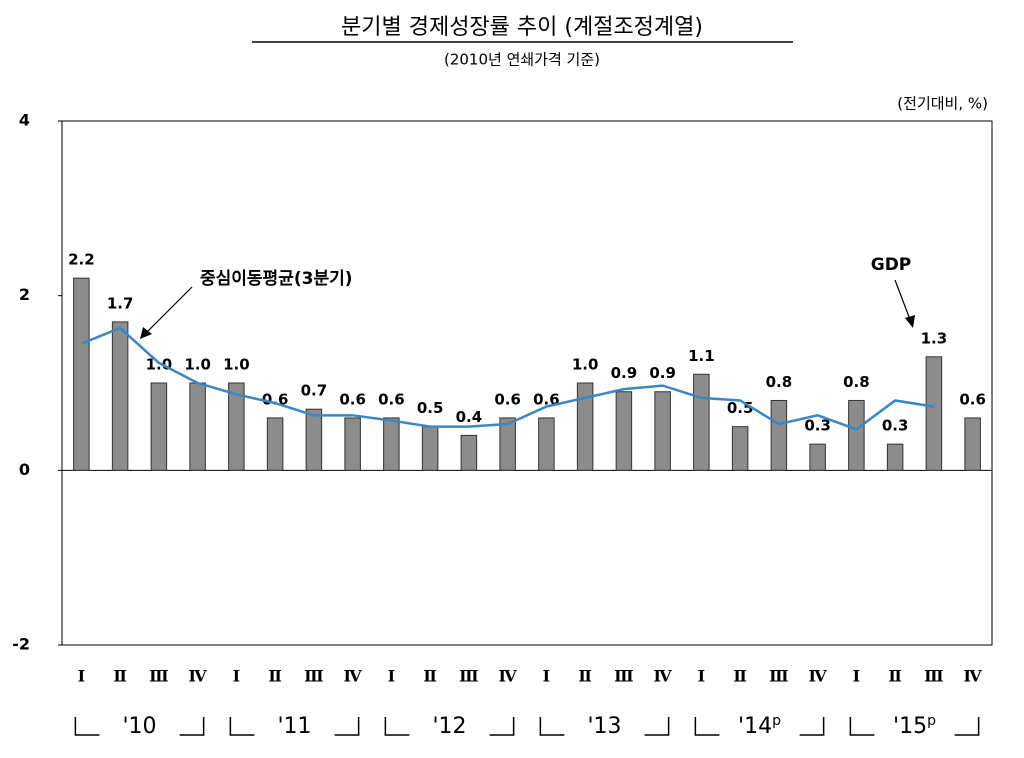  I want to click on year-label: '15p, so click(914, 726).